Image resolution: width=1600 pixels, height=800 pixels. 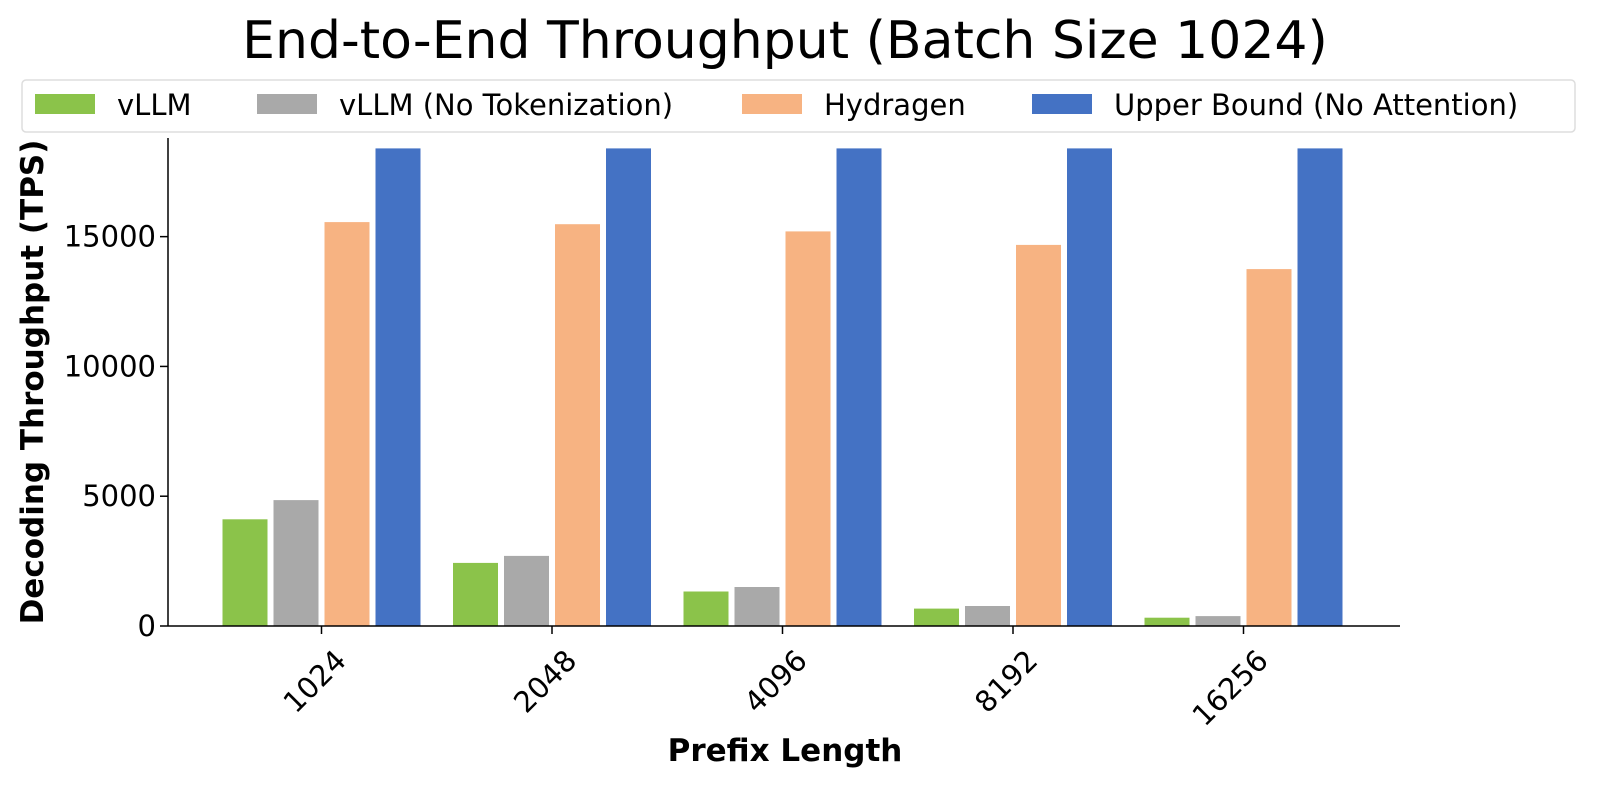 I want to click on x-tick-label: 1024, so click(x=315, y=681).